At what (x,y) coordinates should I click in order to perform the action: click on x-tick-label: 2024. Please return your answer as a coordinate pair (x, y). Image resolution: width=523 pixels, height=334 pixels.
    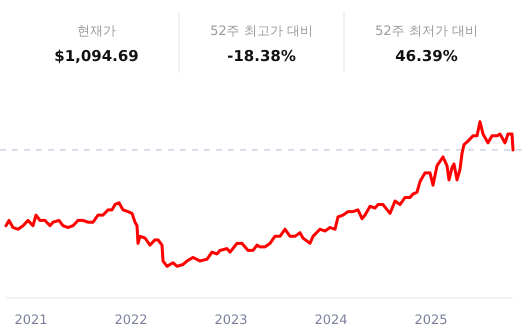
    Looking at the image, I should click on (331, 320).